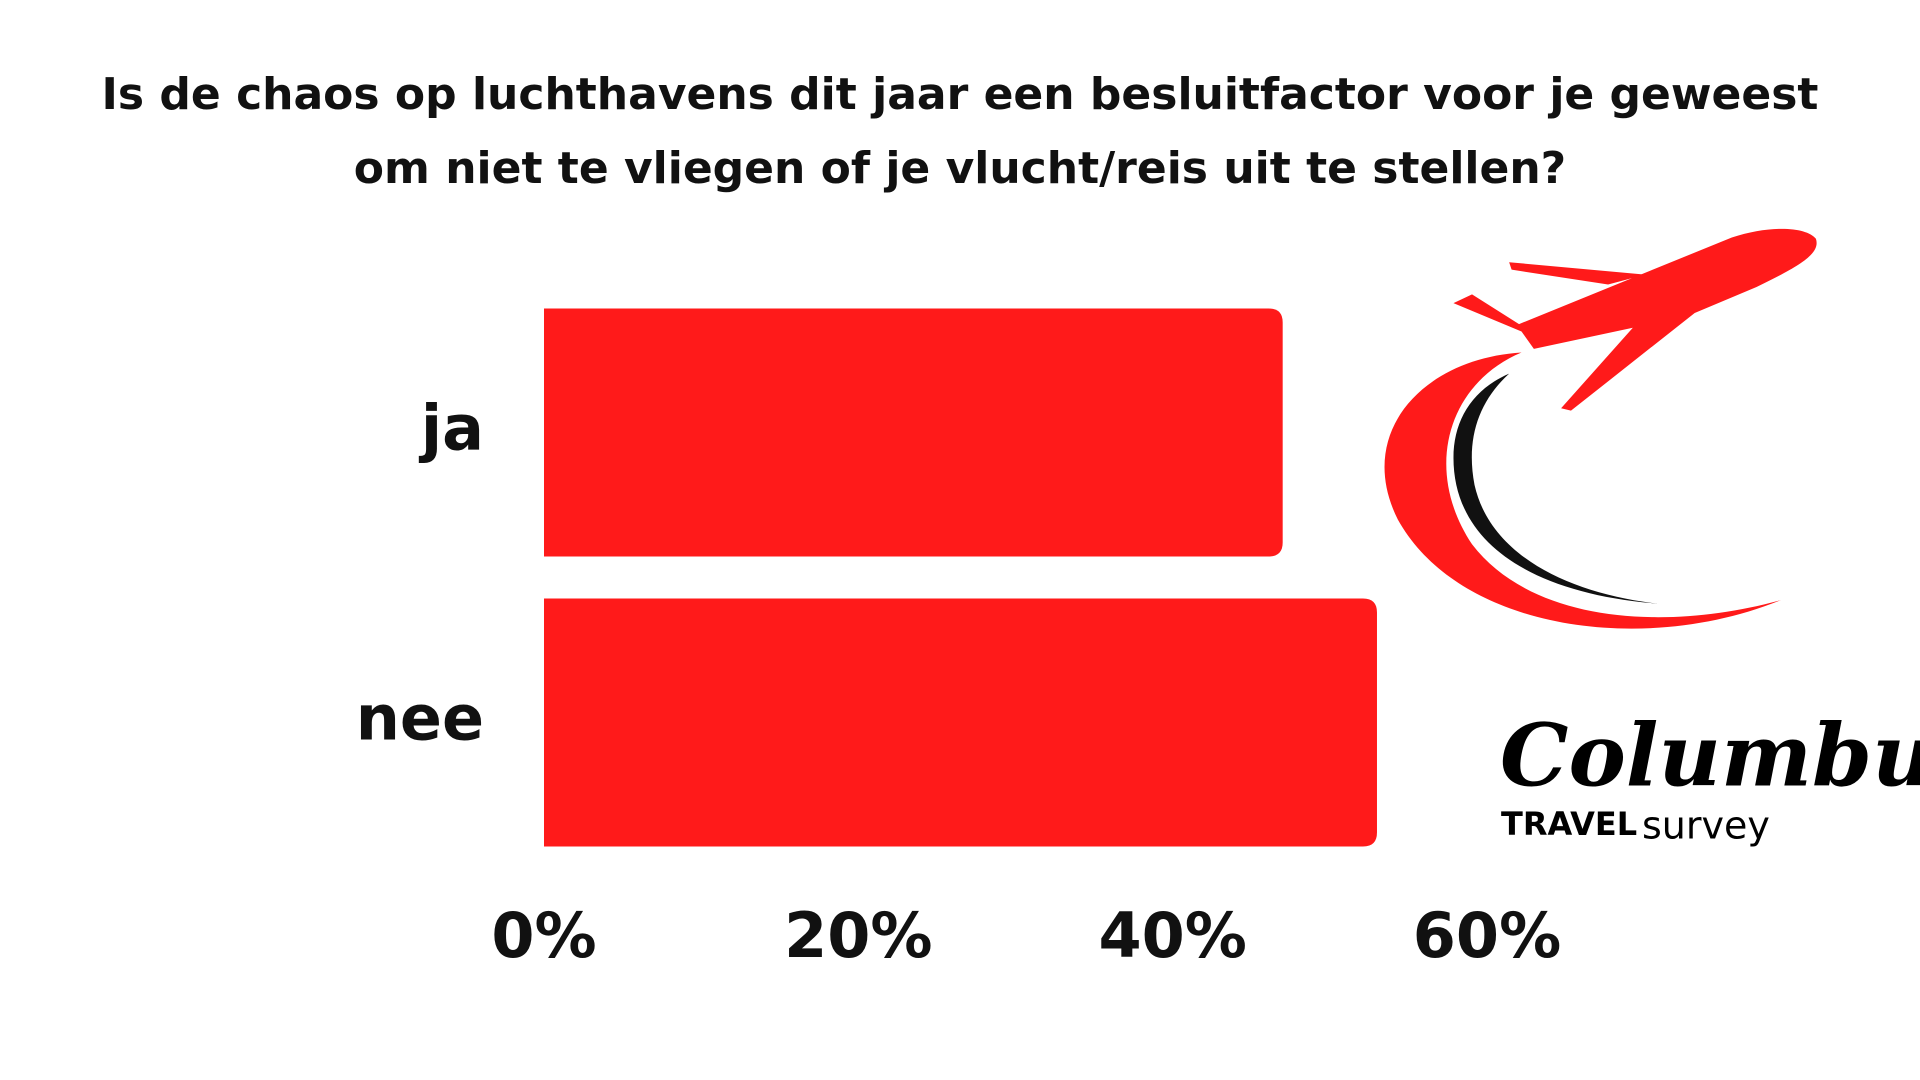 This screenshot has height=1080, width=1920. I want to click on x-tick-label: 60%, so click(1487, 935).